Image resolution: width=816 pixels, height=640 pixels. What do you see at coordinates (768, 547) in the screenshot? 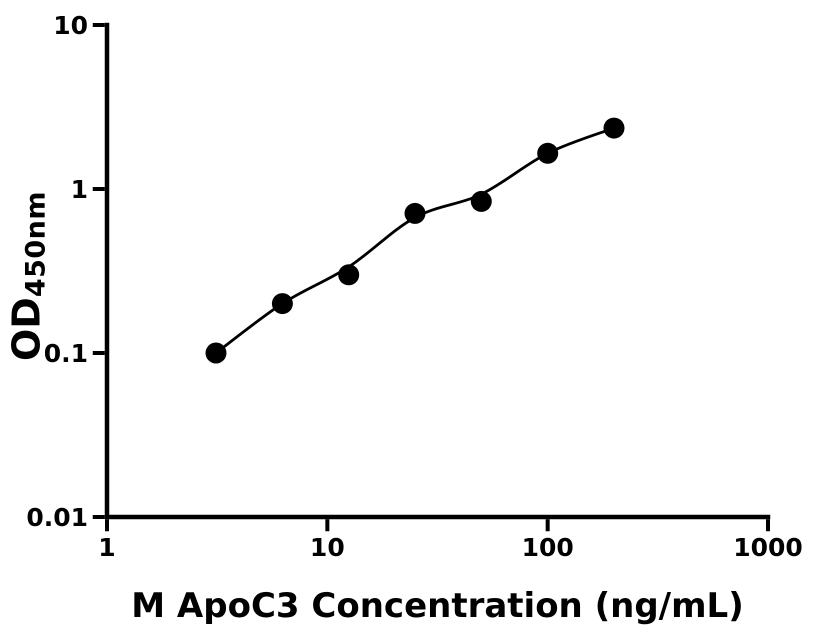
I see `x-tick-label: 1000` at bounding box center [768, 547].